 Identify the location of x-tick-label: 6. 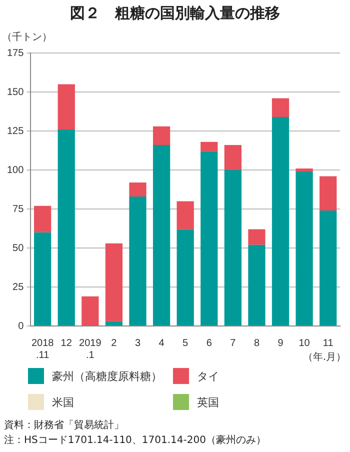
(209, 343).